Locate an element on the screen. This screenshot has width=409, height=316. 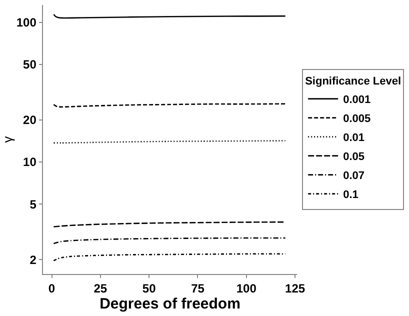
y-tick-label: 20 is located at coordinates (30, 120).